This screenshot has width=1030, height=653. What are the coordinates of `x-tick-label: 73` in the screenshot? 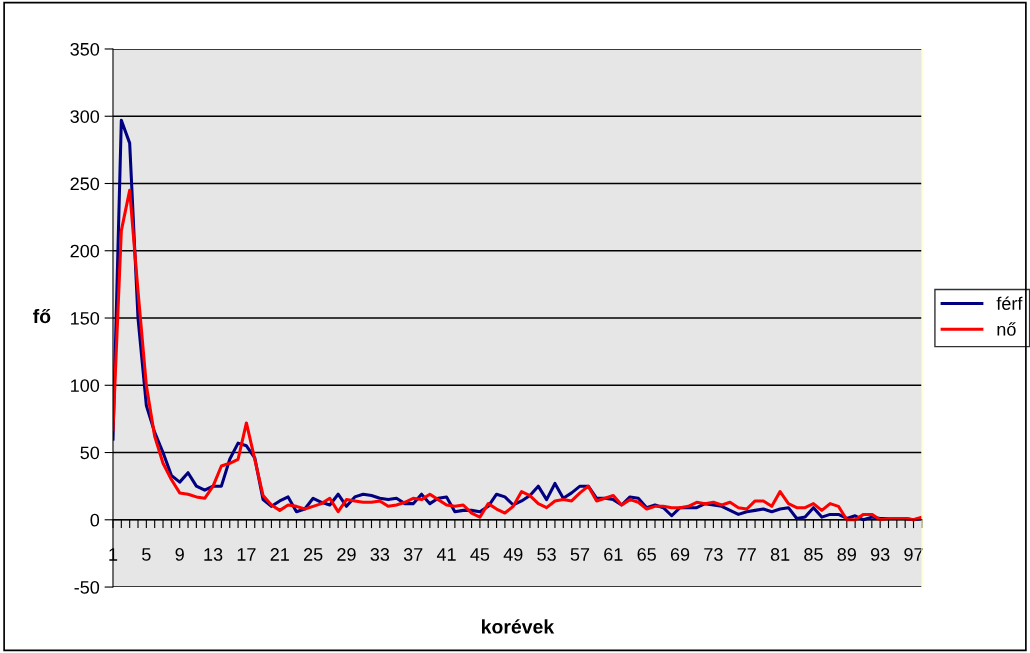 It's located at (713, 554).